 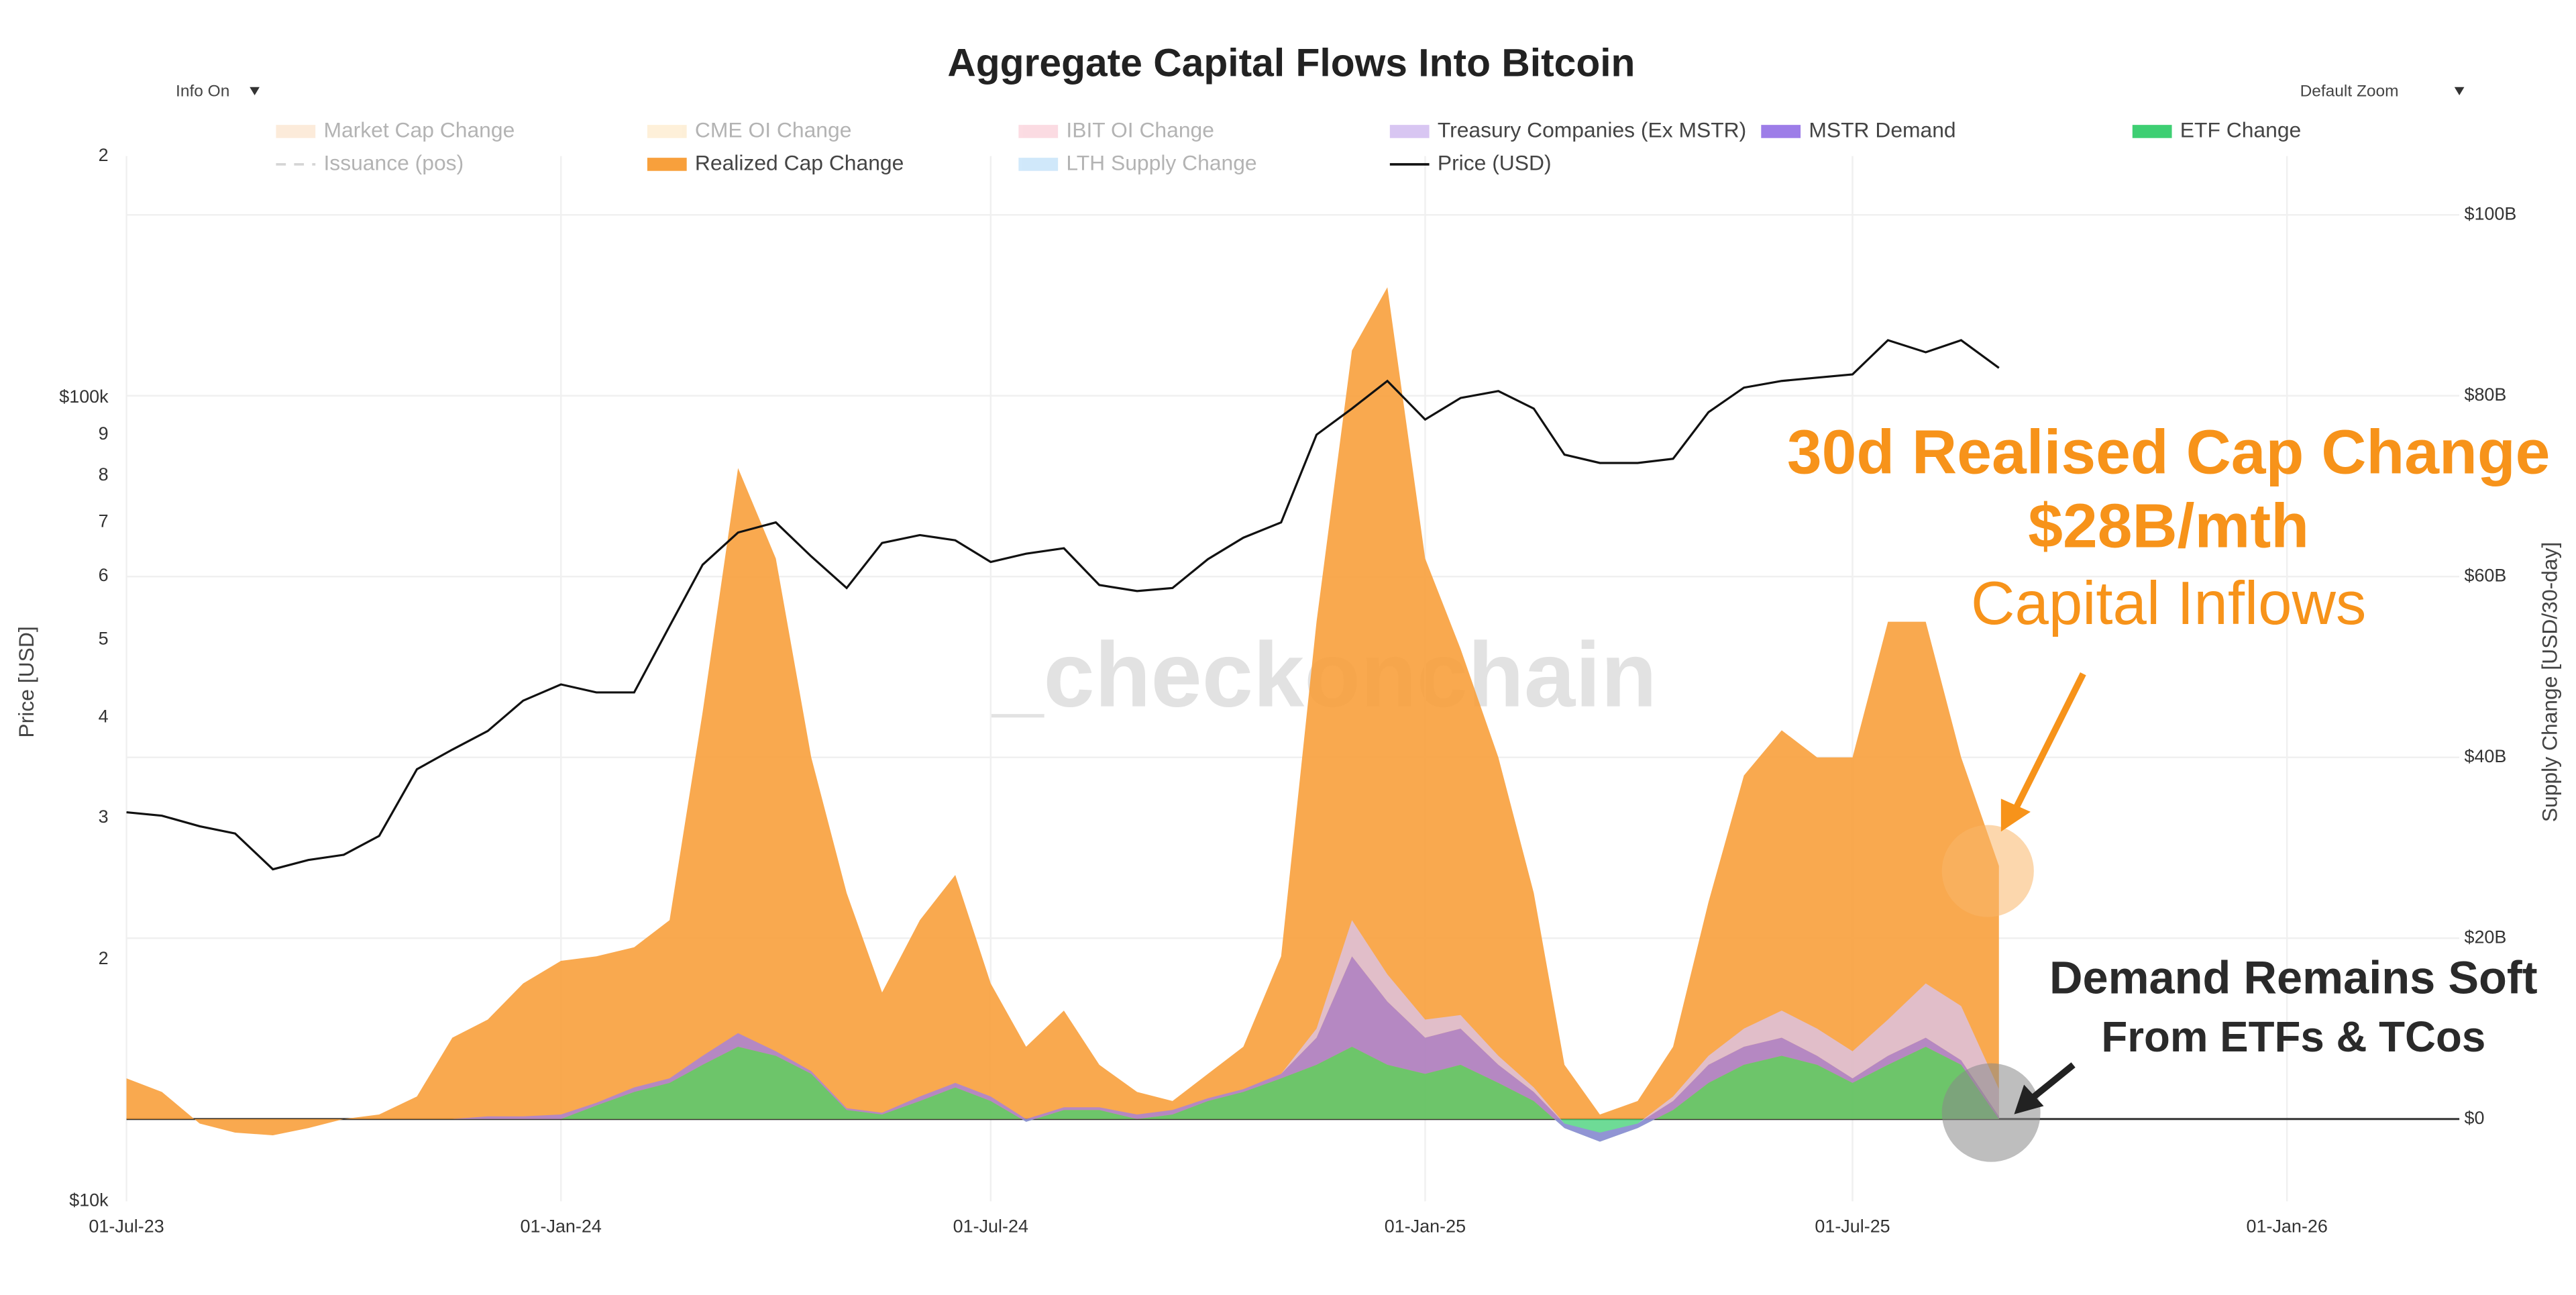 I want to click on x-tick-label: 01-Jan-25, so click(x=1425, y=1226).